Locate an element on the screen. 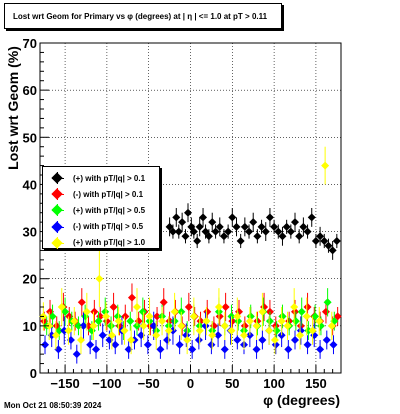 The width and height of the screenshot is (400, 414). y-axis-label: Lost wrt Geom (%) is located at coordinates (13, 108).